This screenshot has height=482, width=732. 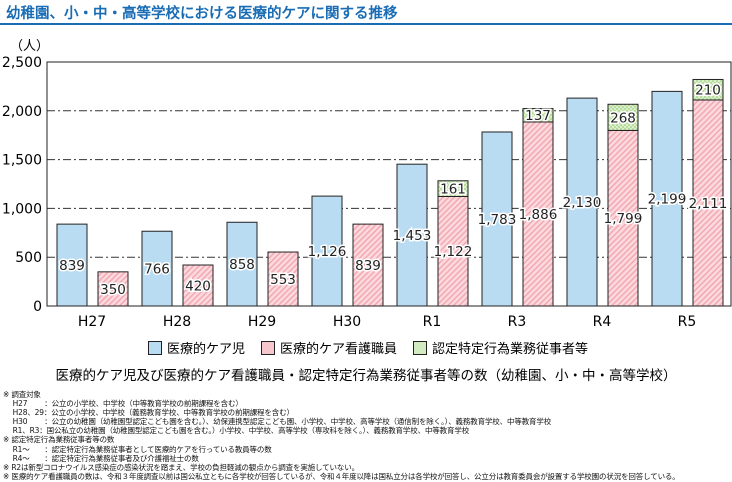 I want to click on bar-R3-nurses, so click(x=538, y=214).